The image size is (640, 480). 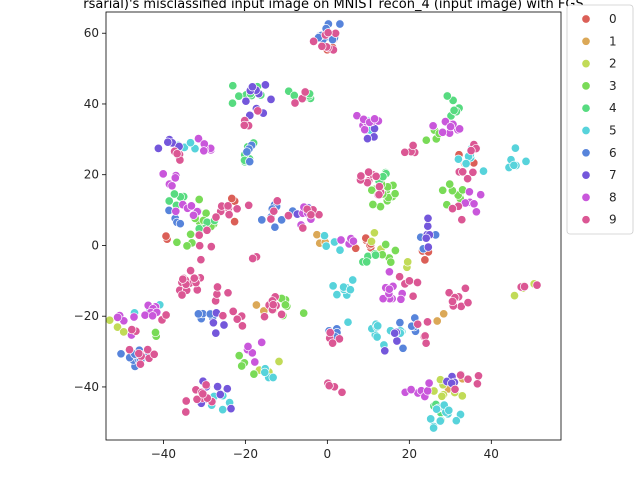 What do you see at coordinates (613, 41) in the screenshot?
I see `legend-label-1: 1` at bounding box center [613, 41].